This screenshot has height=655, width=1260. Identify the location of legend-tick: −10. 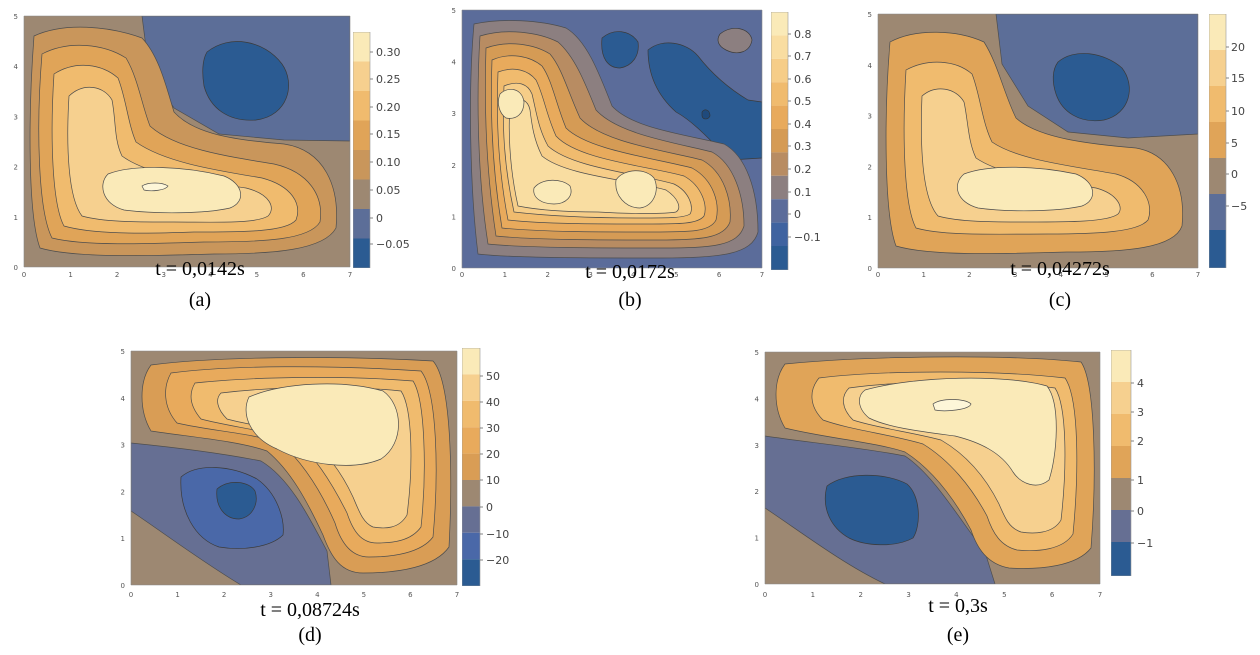
(497, 534).